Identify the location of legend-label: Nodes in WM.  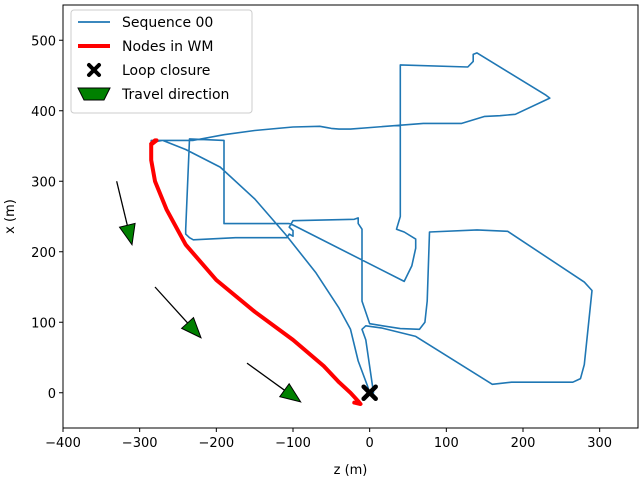
(167, 47).